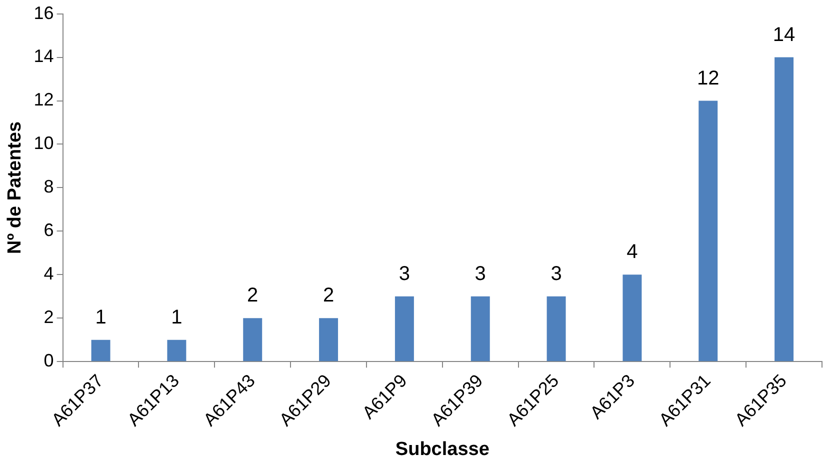 This screenshot has height=465, width=830. I want to click on y-tick-label: 16, so click(44, 12).